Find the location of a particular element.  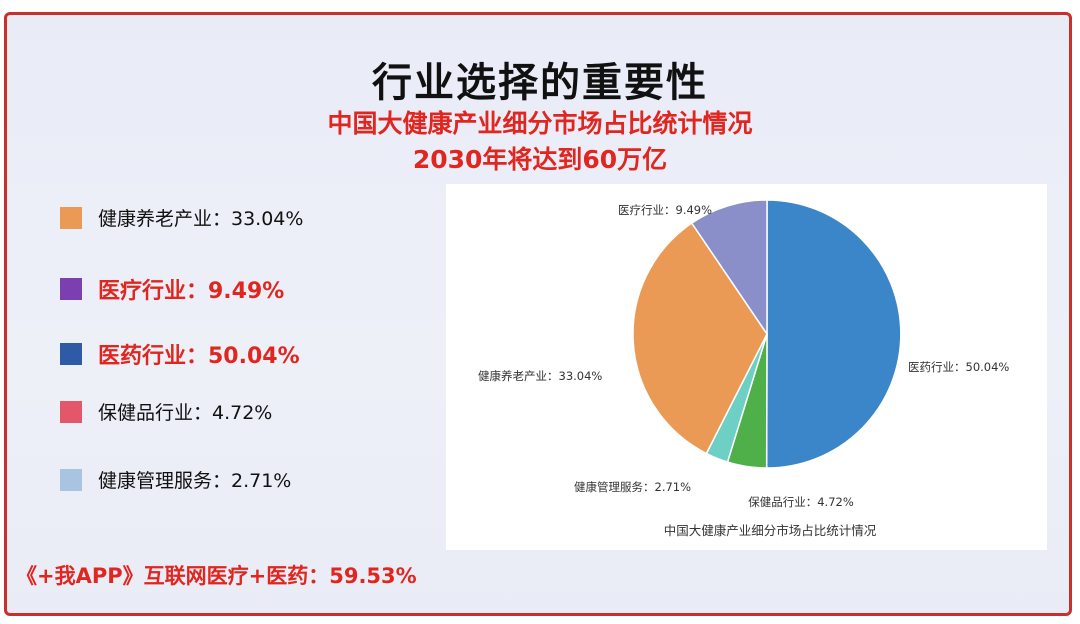

legend-item-medical: 医疗行业：9.49% is located at coordinates (172, 289).